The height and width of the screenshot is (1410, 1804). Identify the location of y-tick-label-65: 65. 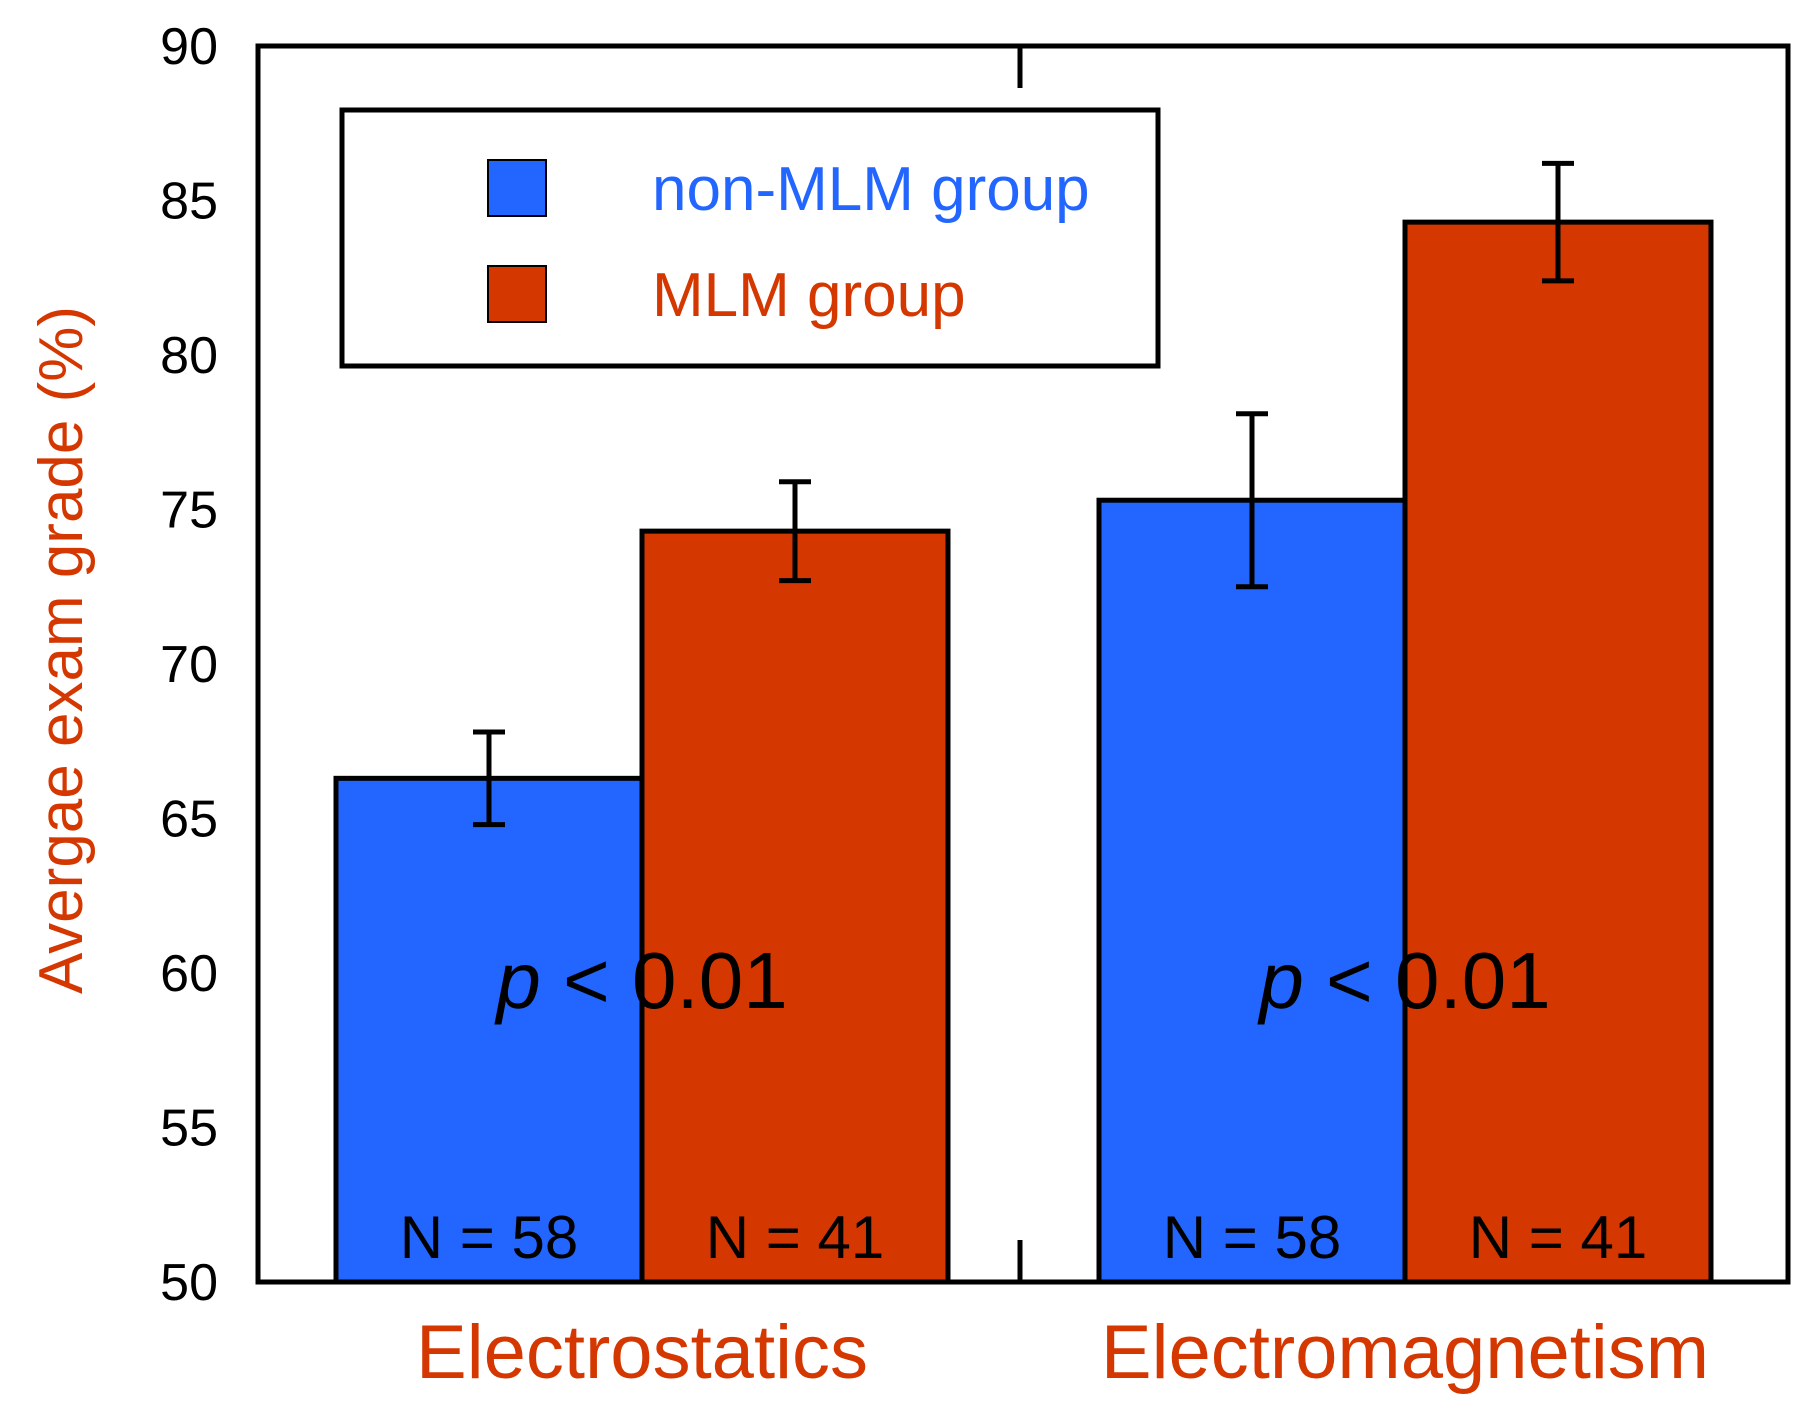
(189, 820).